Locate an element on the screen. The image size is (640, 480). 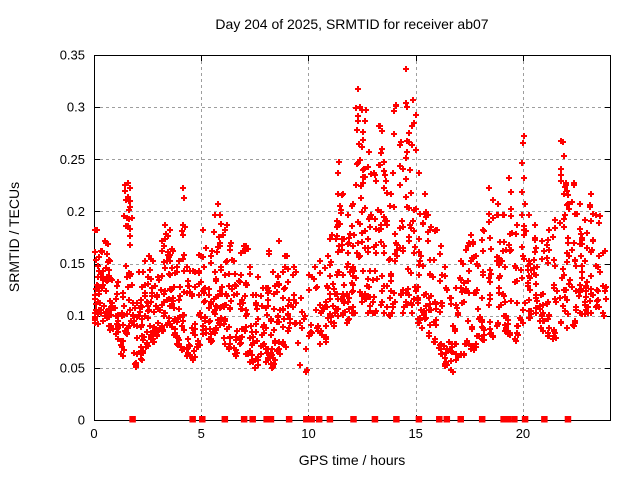
zero-markers is located at coordinates (350, 419).